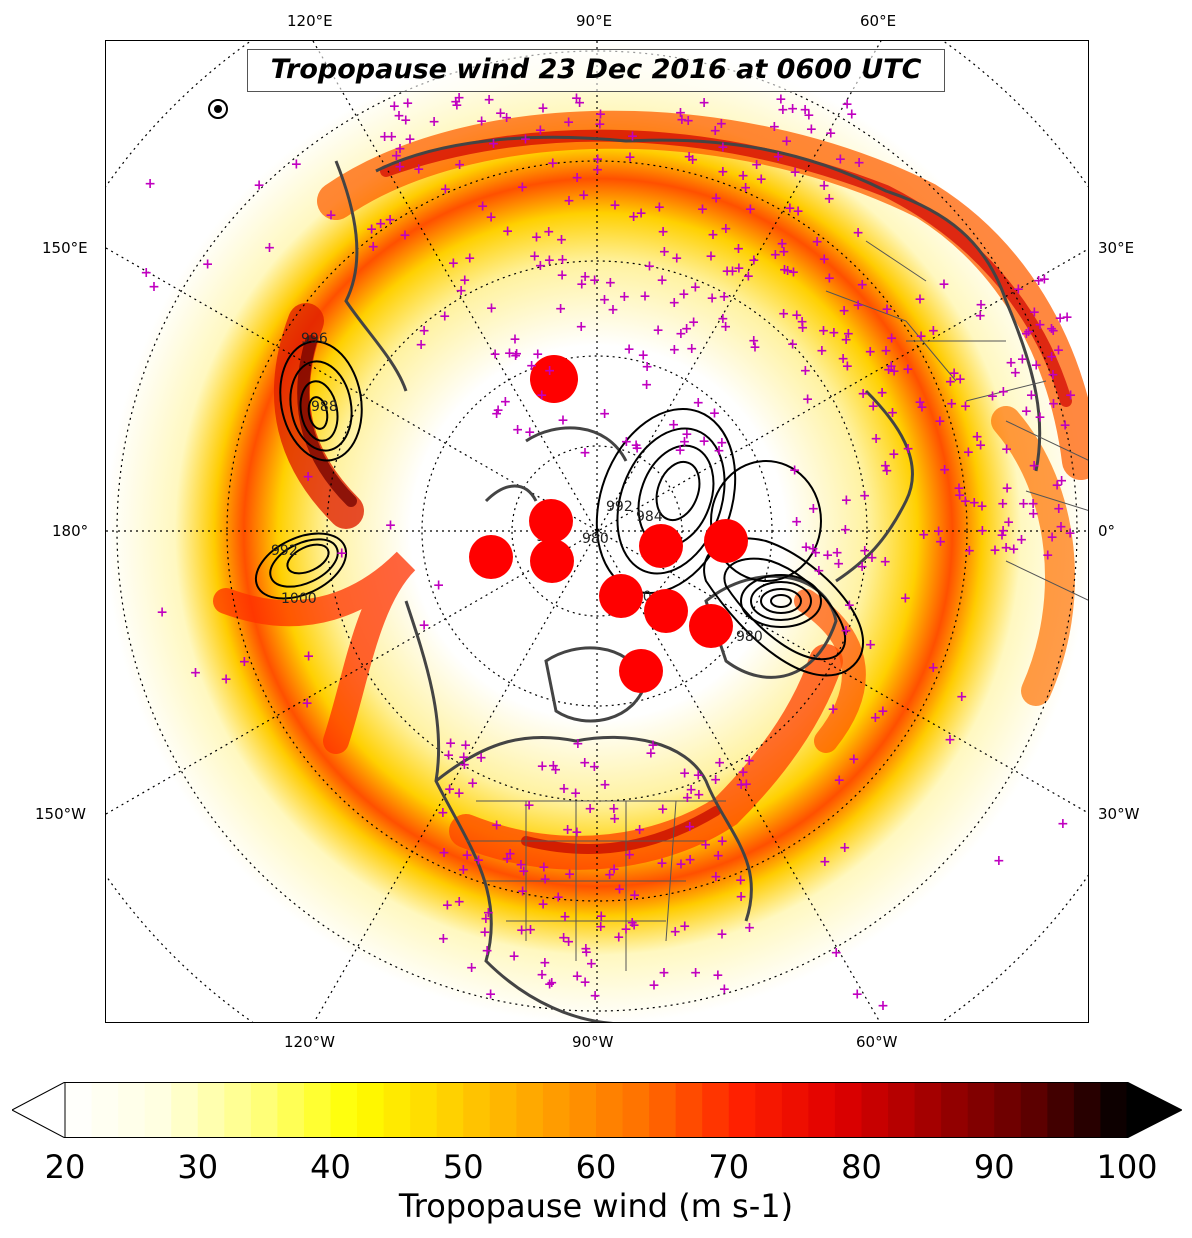 The width and height of the screenshot is (1192, 1238). I want to click on jet-band-east, so click(1033, 556).